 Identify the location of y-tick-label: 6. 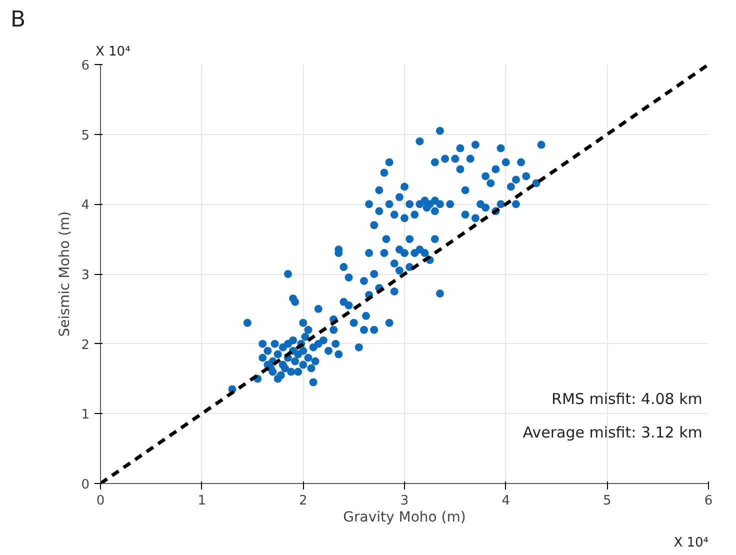
(85, 66).